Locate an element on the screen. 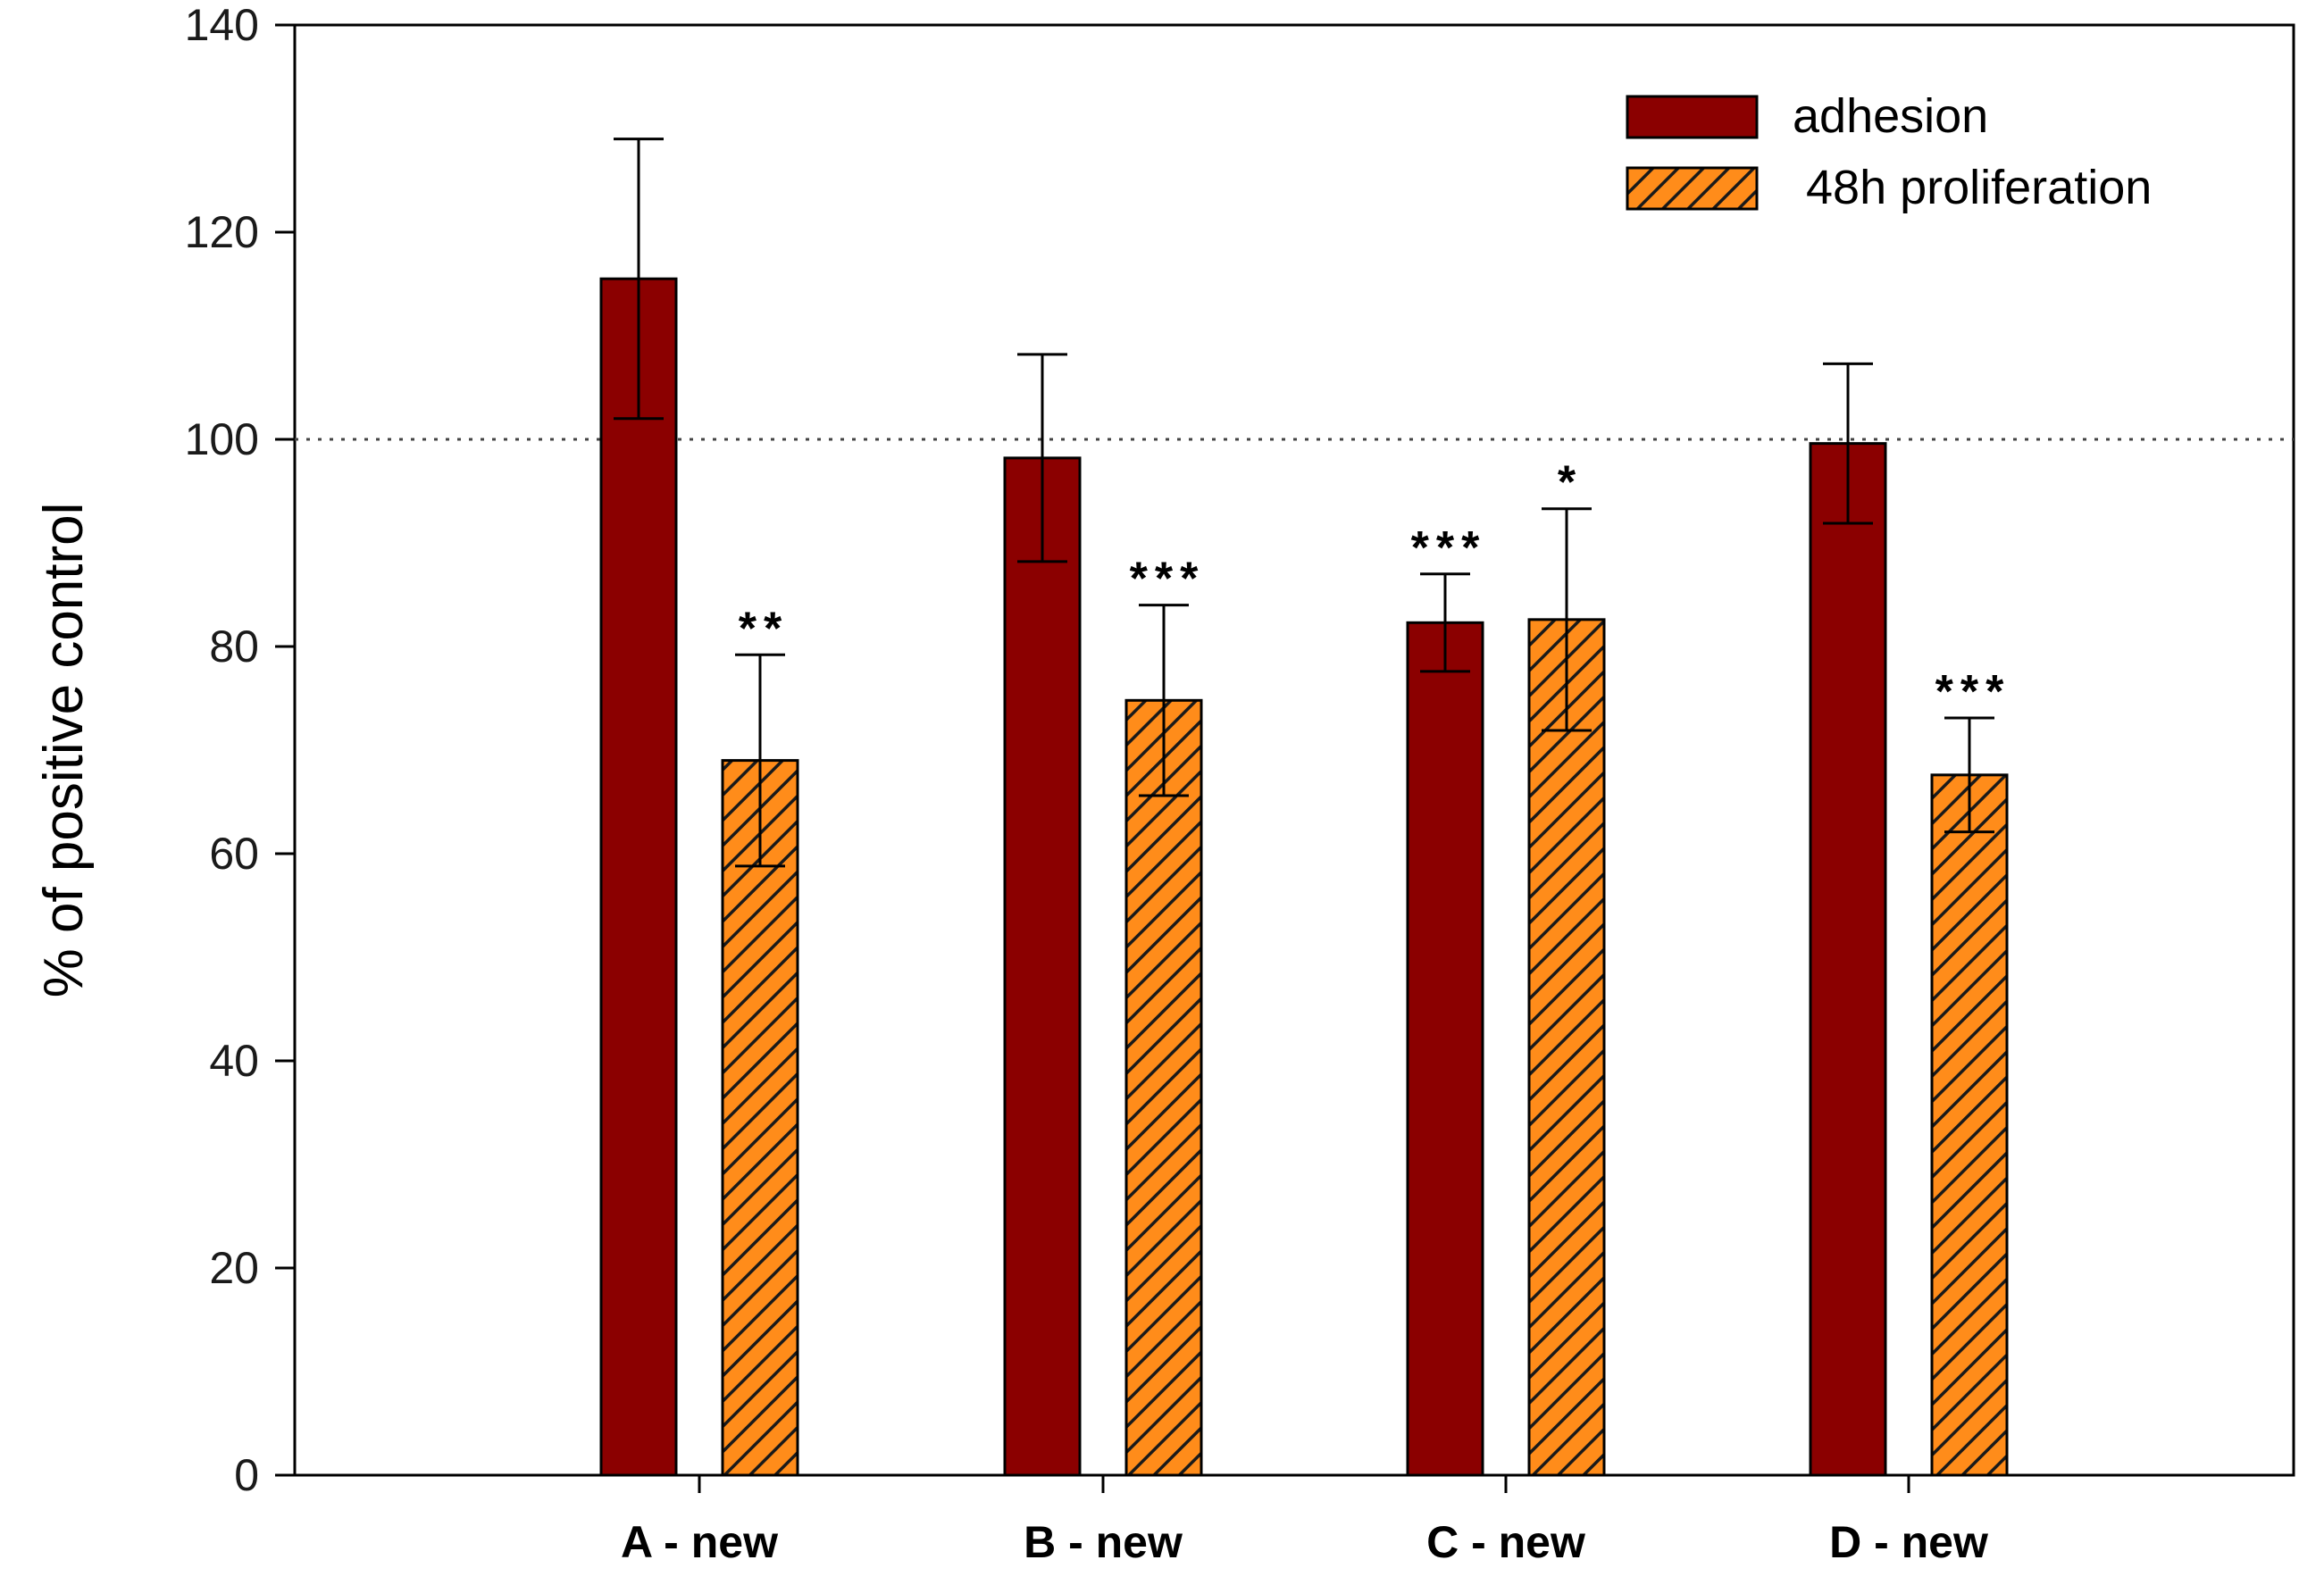 This screenshot has height=1585, width=2324. significance-marker: ** is located at coordinates (764, 629).